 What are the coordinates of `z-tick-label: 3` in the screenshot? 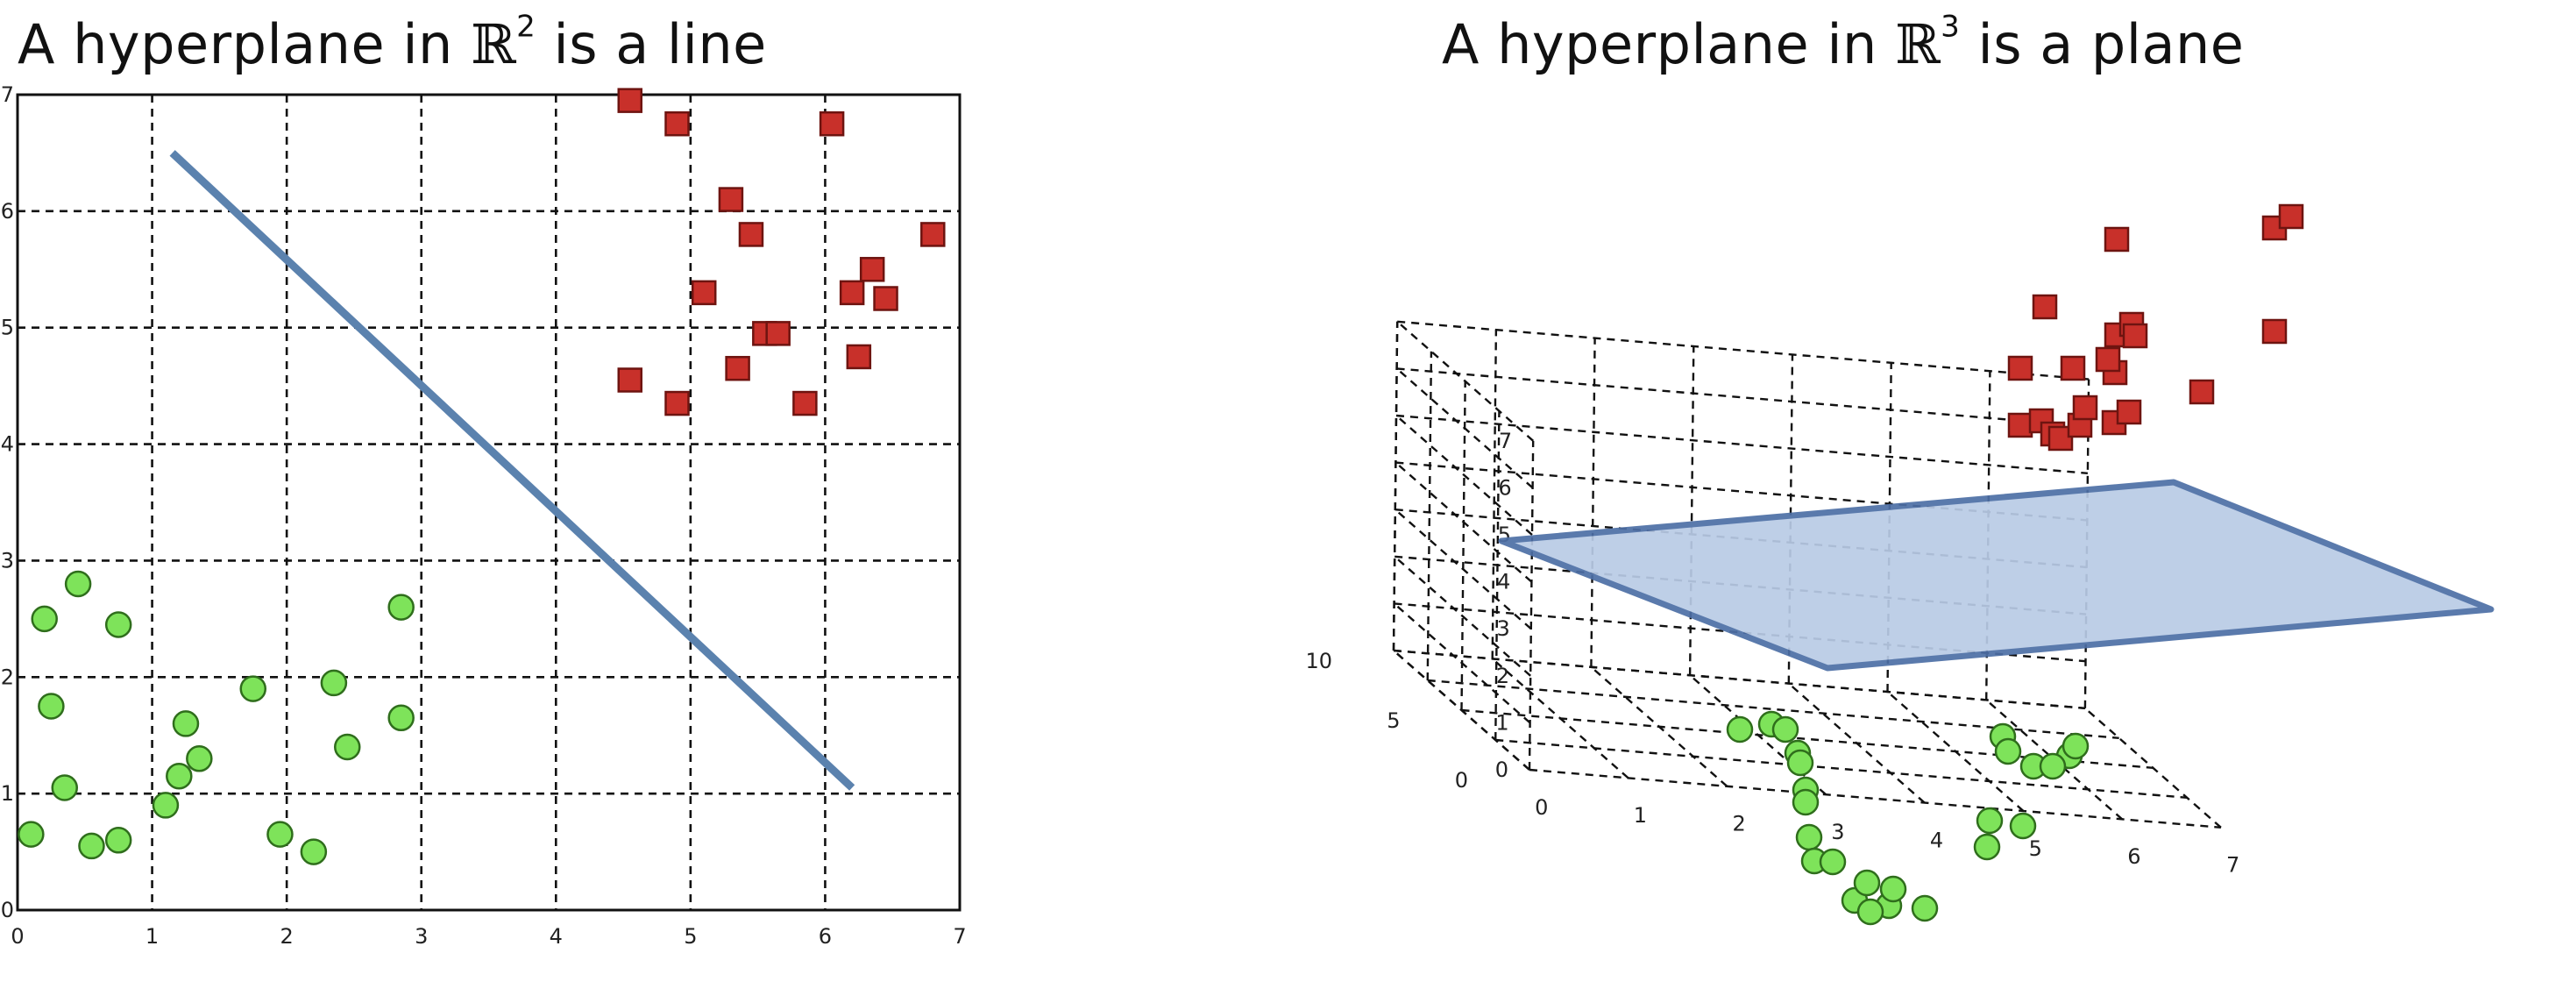 It's located at (1503, 628).